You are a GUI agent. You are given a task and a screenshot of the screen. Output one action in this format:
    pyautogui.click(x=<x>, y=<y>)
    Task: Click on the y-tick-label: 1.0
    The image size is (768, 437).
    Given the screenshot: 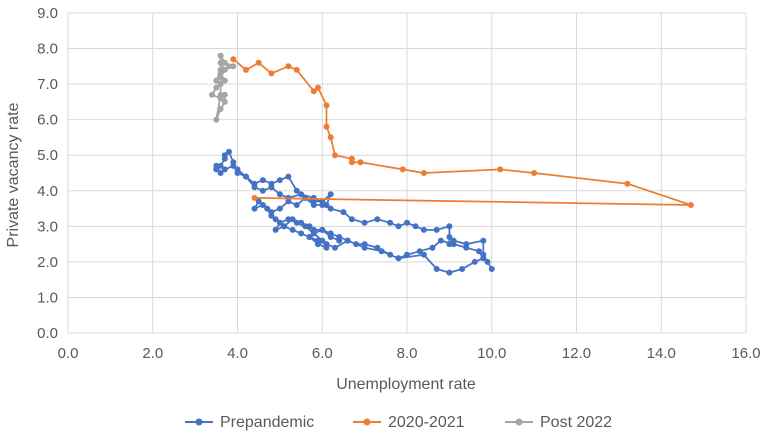 What is the action you would take?
    pyautogui.click(x=47, y=297)
    